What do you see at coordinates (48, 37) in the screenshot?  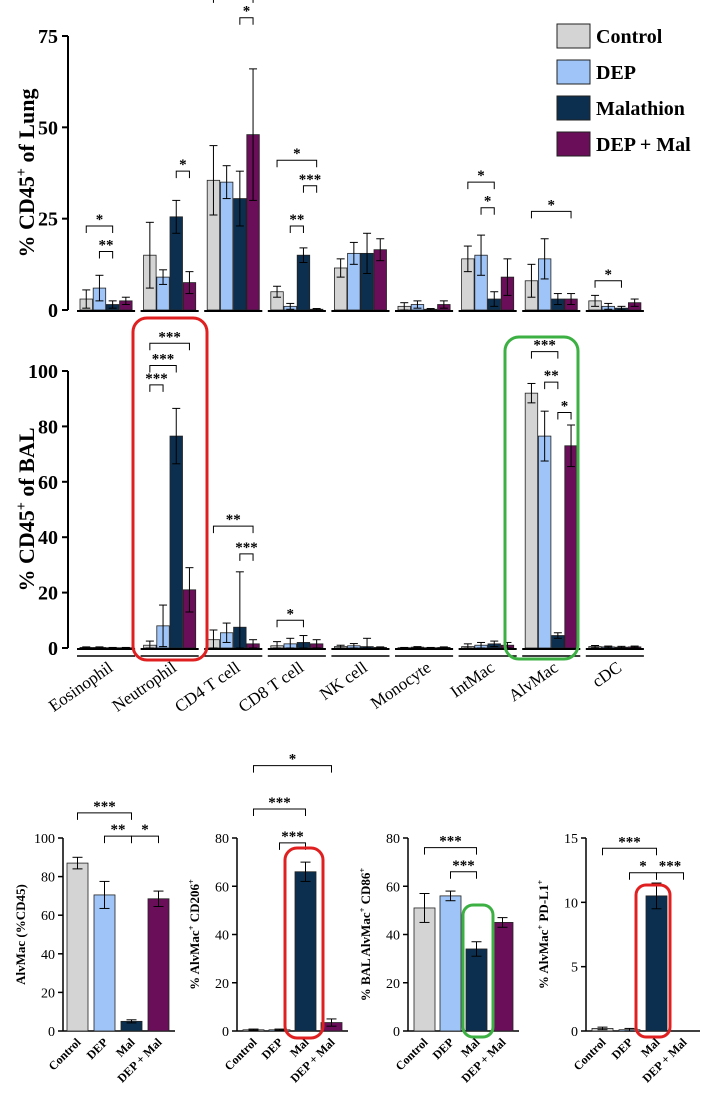 I see `y-tick-label: 75` at bounding box center [48, 37].